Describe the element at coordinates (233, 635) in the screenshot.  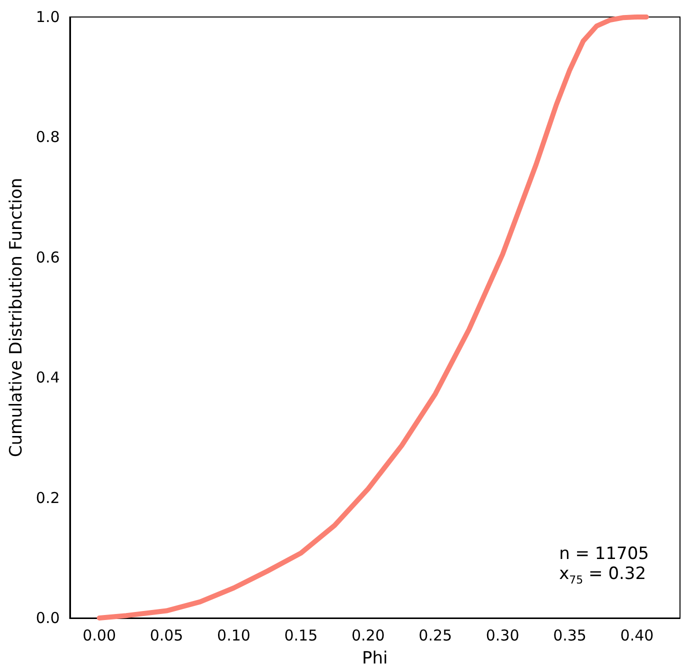
I see `x-tick-label: 0.10` at that location.